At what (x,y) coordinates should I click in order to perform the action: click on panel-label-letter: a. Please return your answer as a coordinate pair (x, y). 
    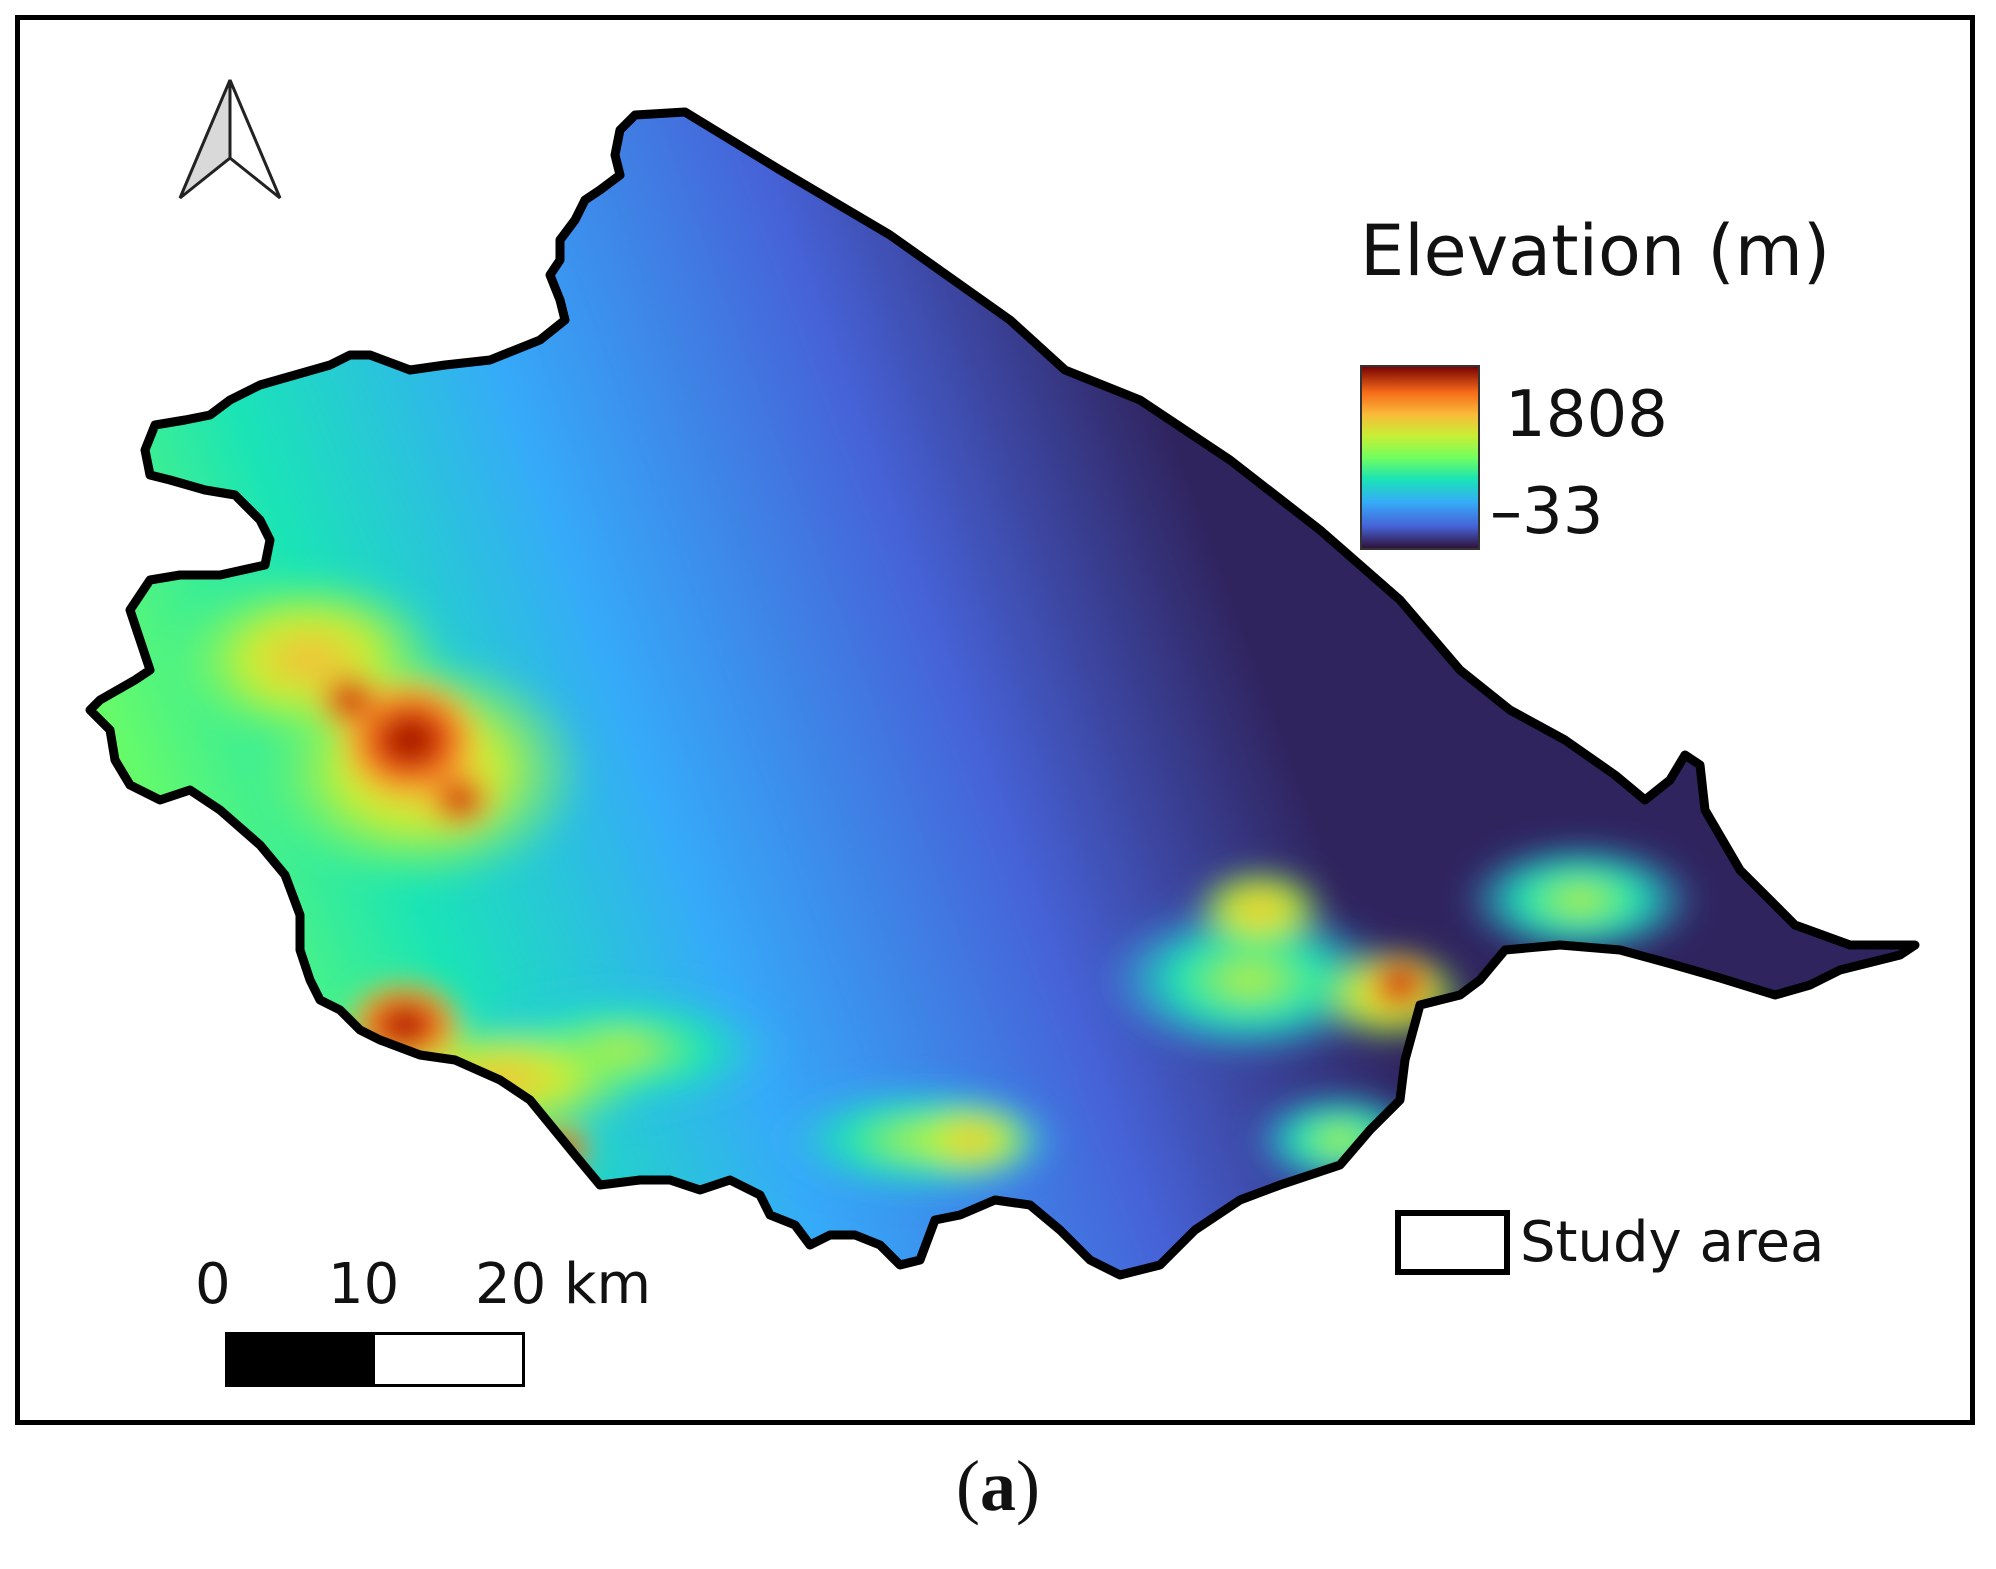
    Looking at the image, I should click on (998, 1486).